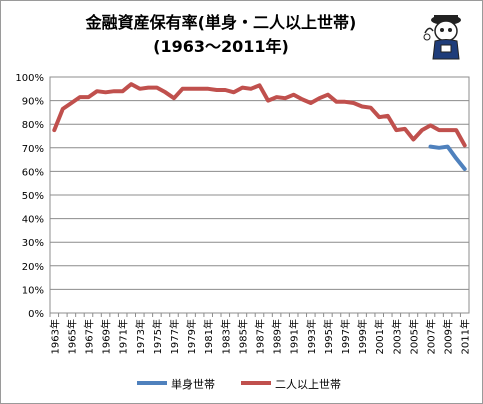  I want to click on y-tick-label: 50%, so click(33, 196).